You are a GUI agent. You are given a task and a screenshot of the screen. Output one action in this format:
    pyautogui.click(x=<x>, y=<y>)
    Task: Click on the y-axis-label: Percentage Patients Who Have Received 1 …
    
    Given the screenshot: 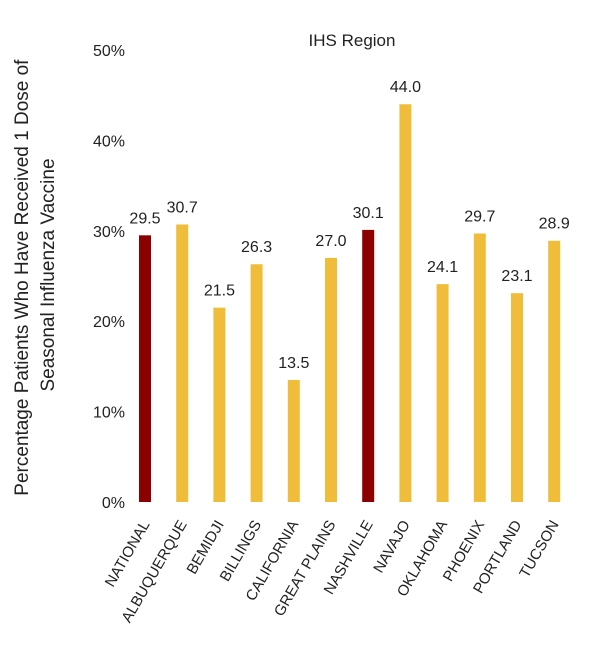 What is the action you would take?
    pyautogui.click(x=35, y=274)
    